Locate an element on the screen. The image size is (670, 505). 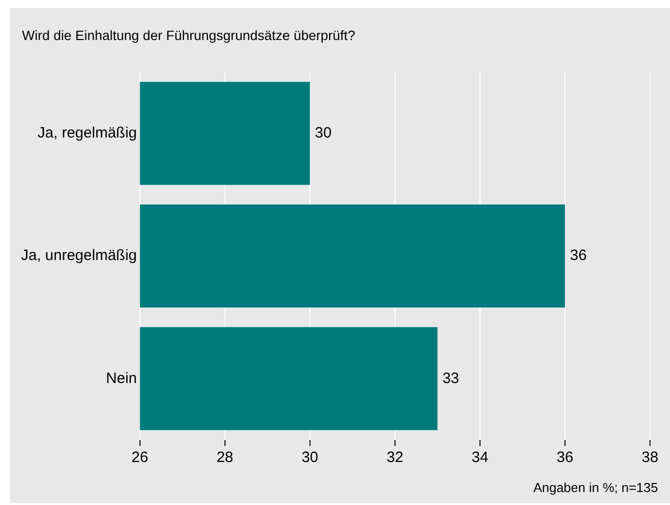
x-tick-label: 28 is located at coordinates (225, 457).